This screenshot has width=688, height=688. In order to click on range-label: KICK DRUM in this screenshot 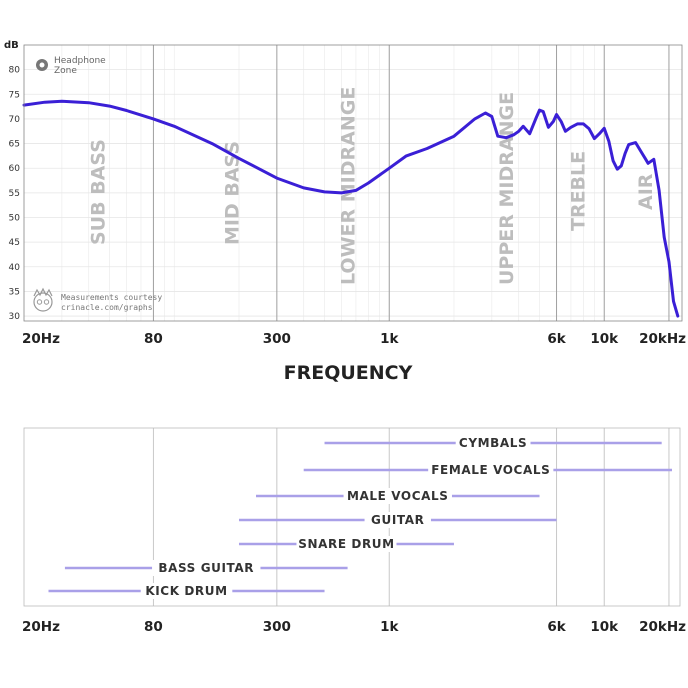, I will do `click(186, 591)`.